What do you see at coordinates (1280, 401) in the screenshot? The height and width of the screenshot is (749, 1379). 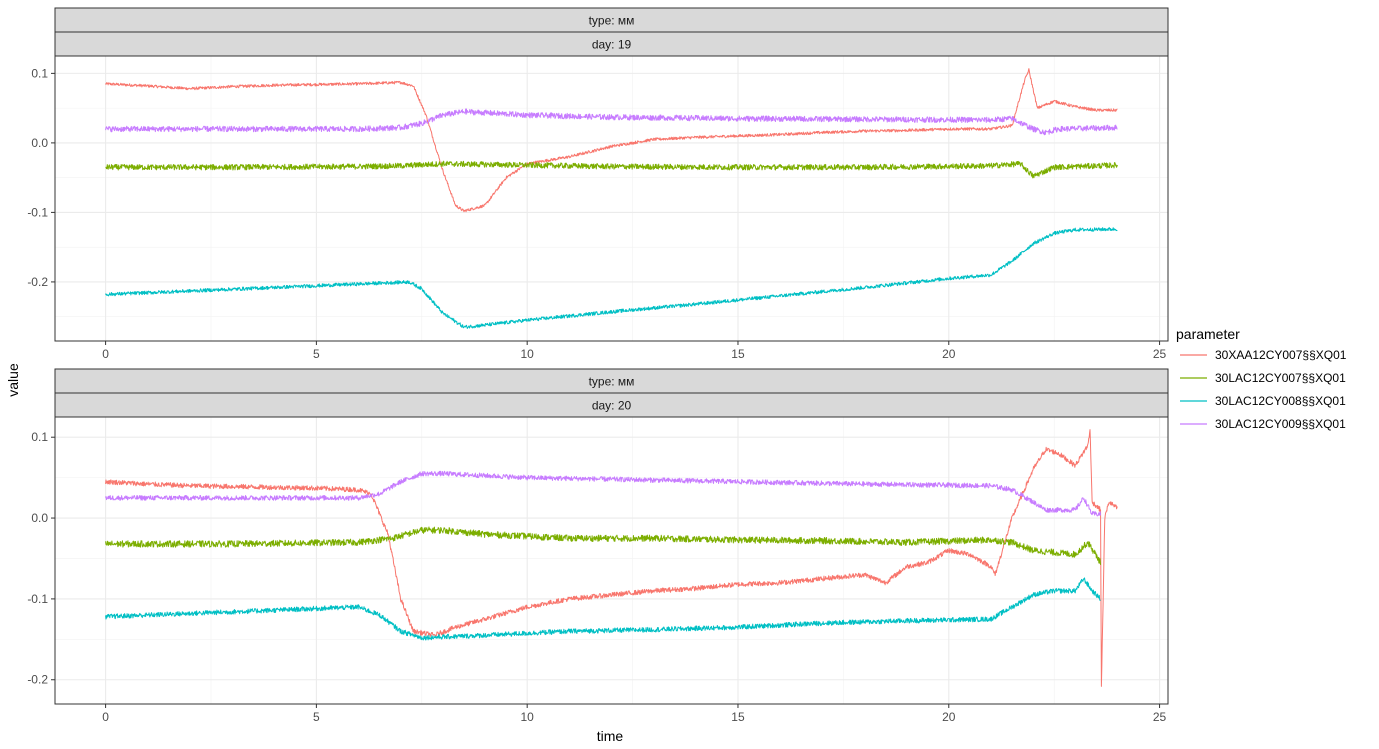 I see `legend-label: 30LAC12CY008§§XQ01` at bounding box center [1280, 401].